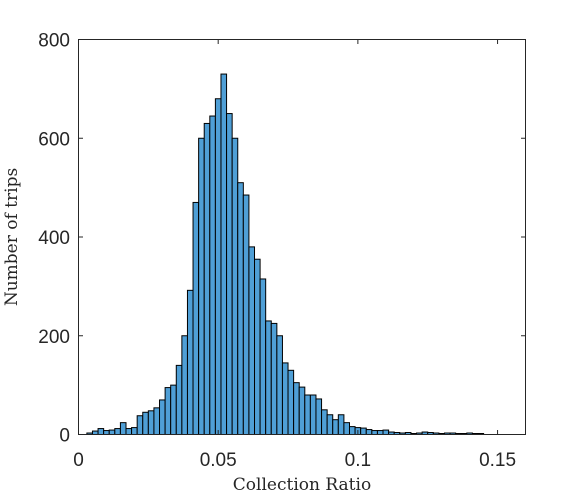  Describe the element at coordinates (302, 485) in the screenshot. I see `x-axis-label: Collection Ratio` at that location.